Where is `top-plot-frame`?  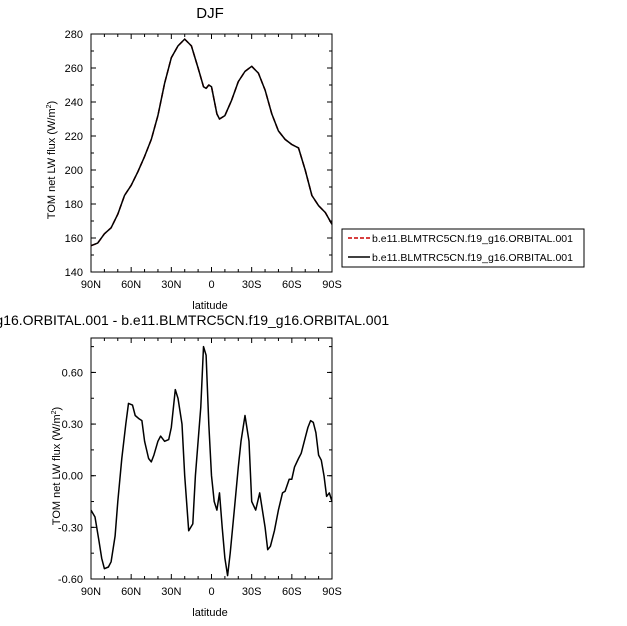 top-plot-frame is located at coordinates (211, 153).